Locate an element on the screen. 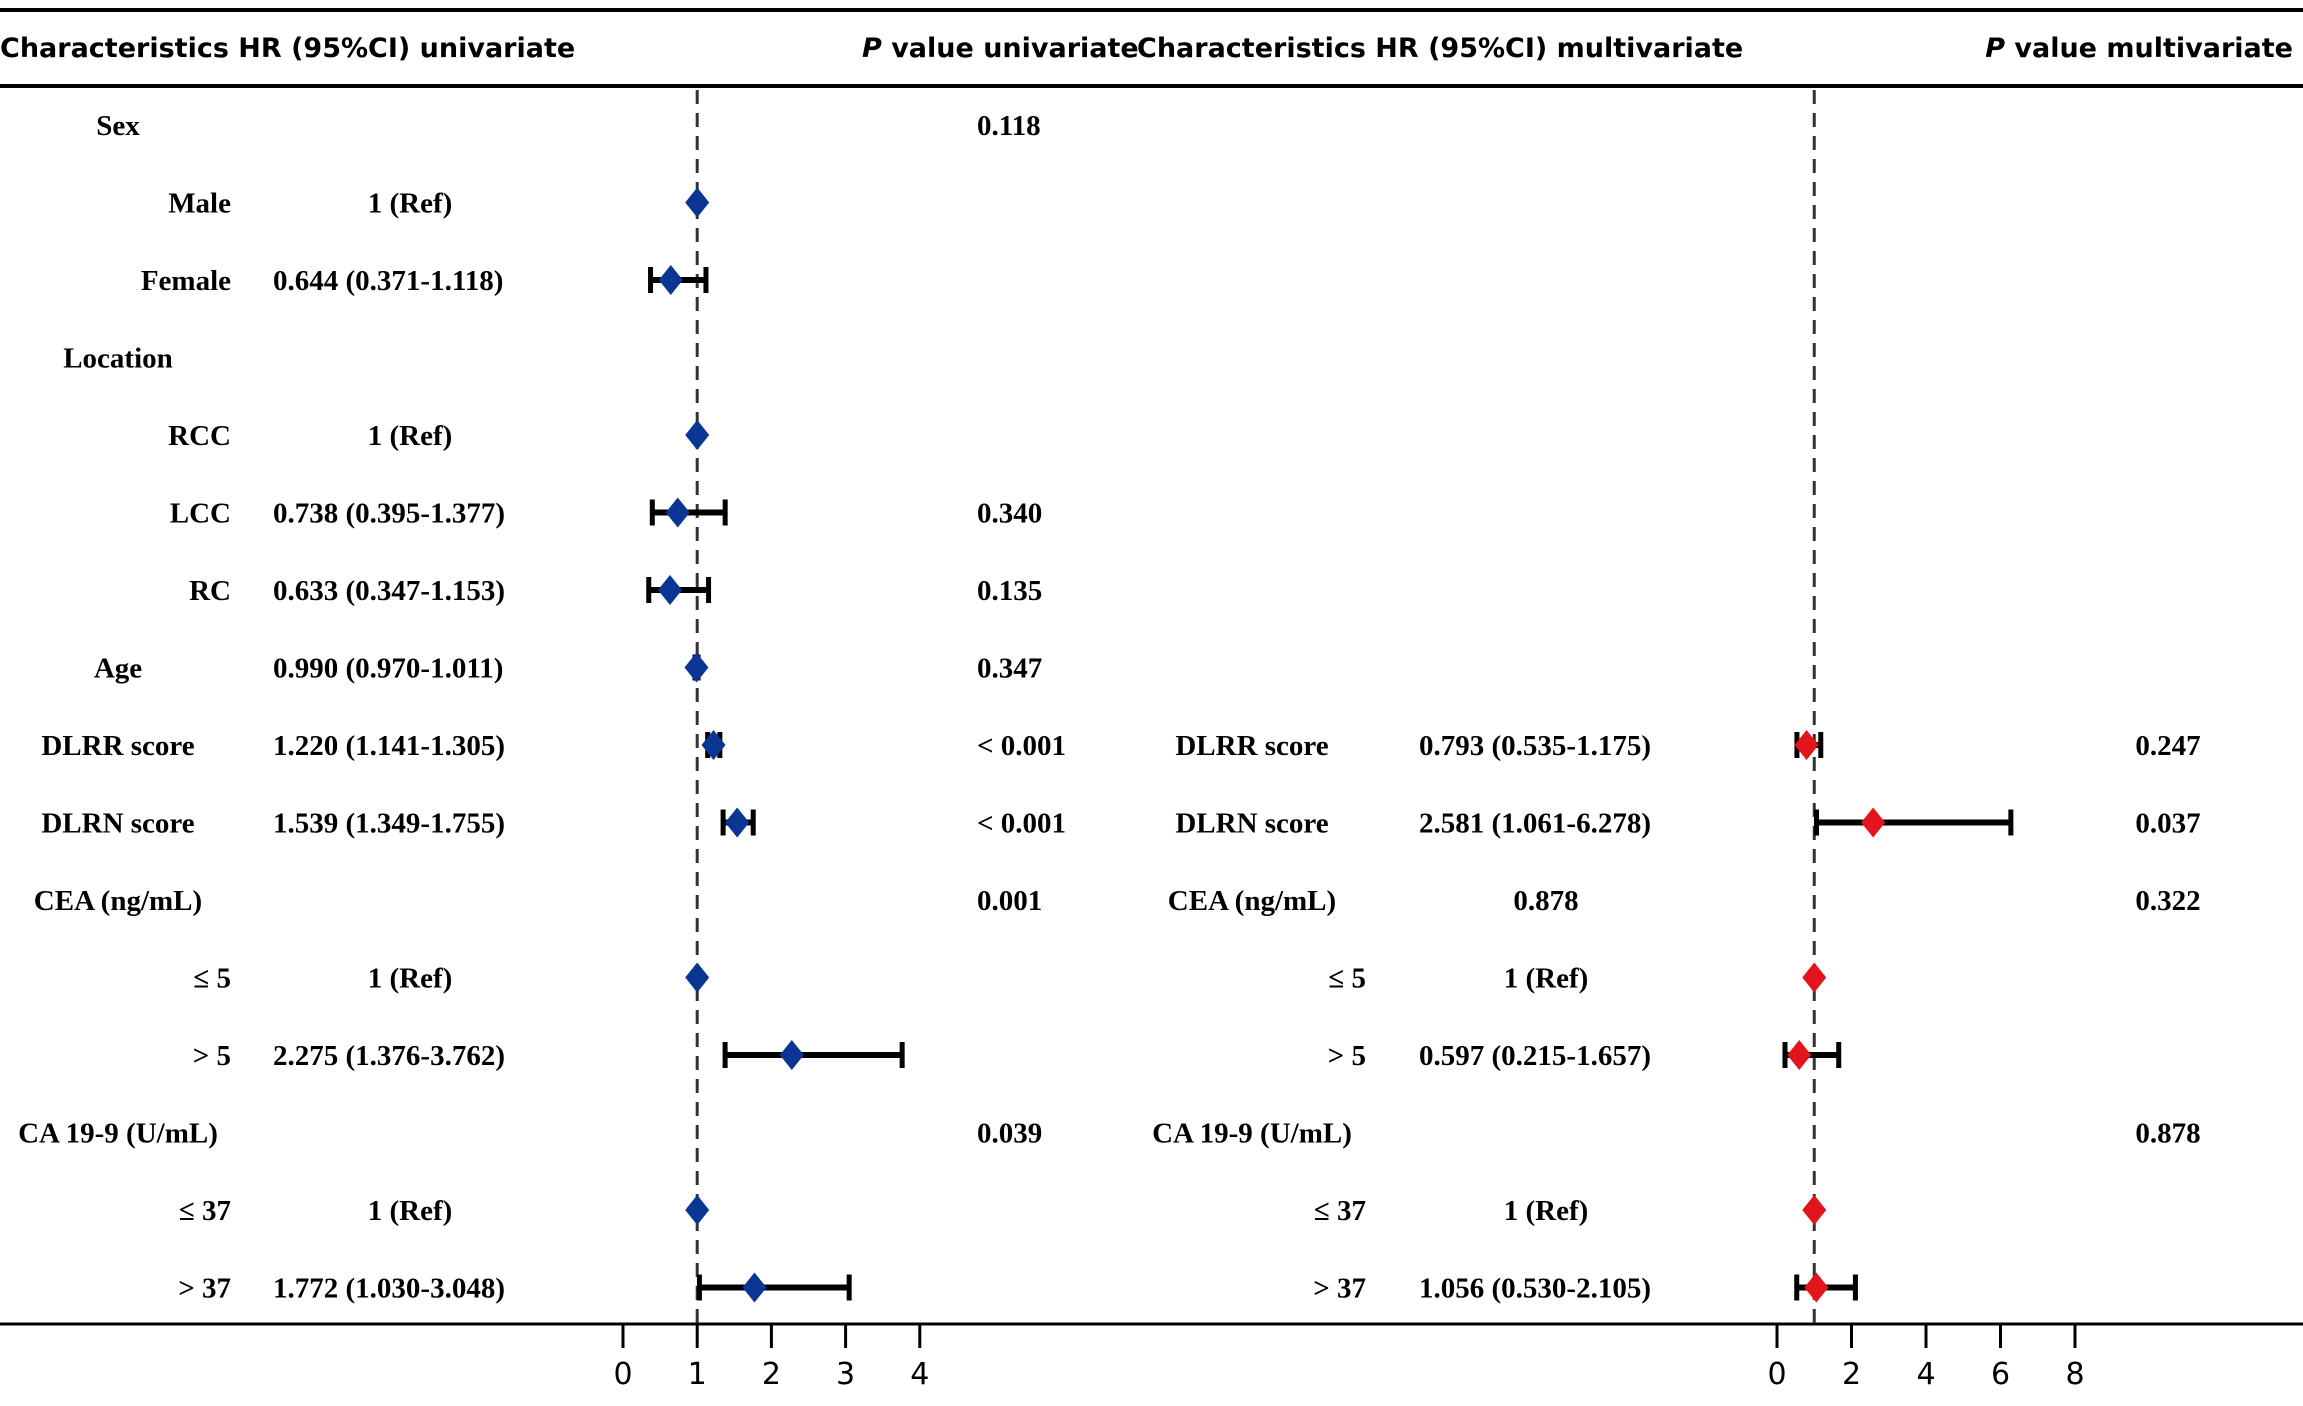  p-value: 0.340 is located at coordinates (1009, 514).